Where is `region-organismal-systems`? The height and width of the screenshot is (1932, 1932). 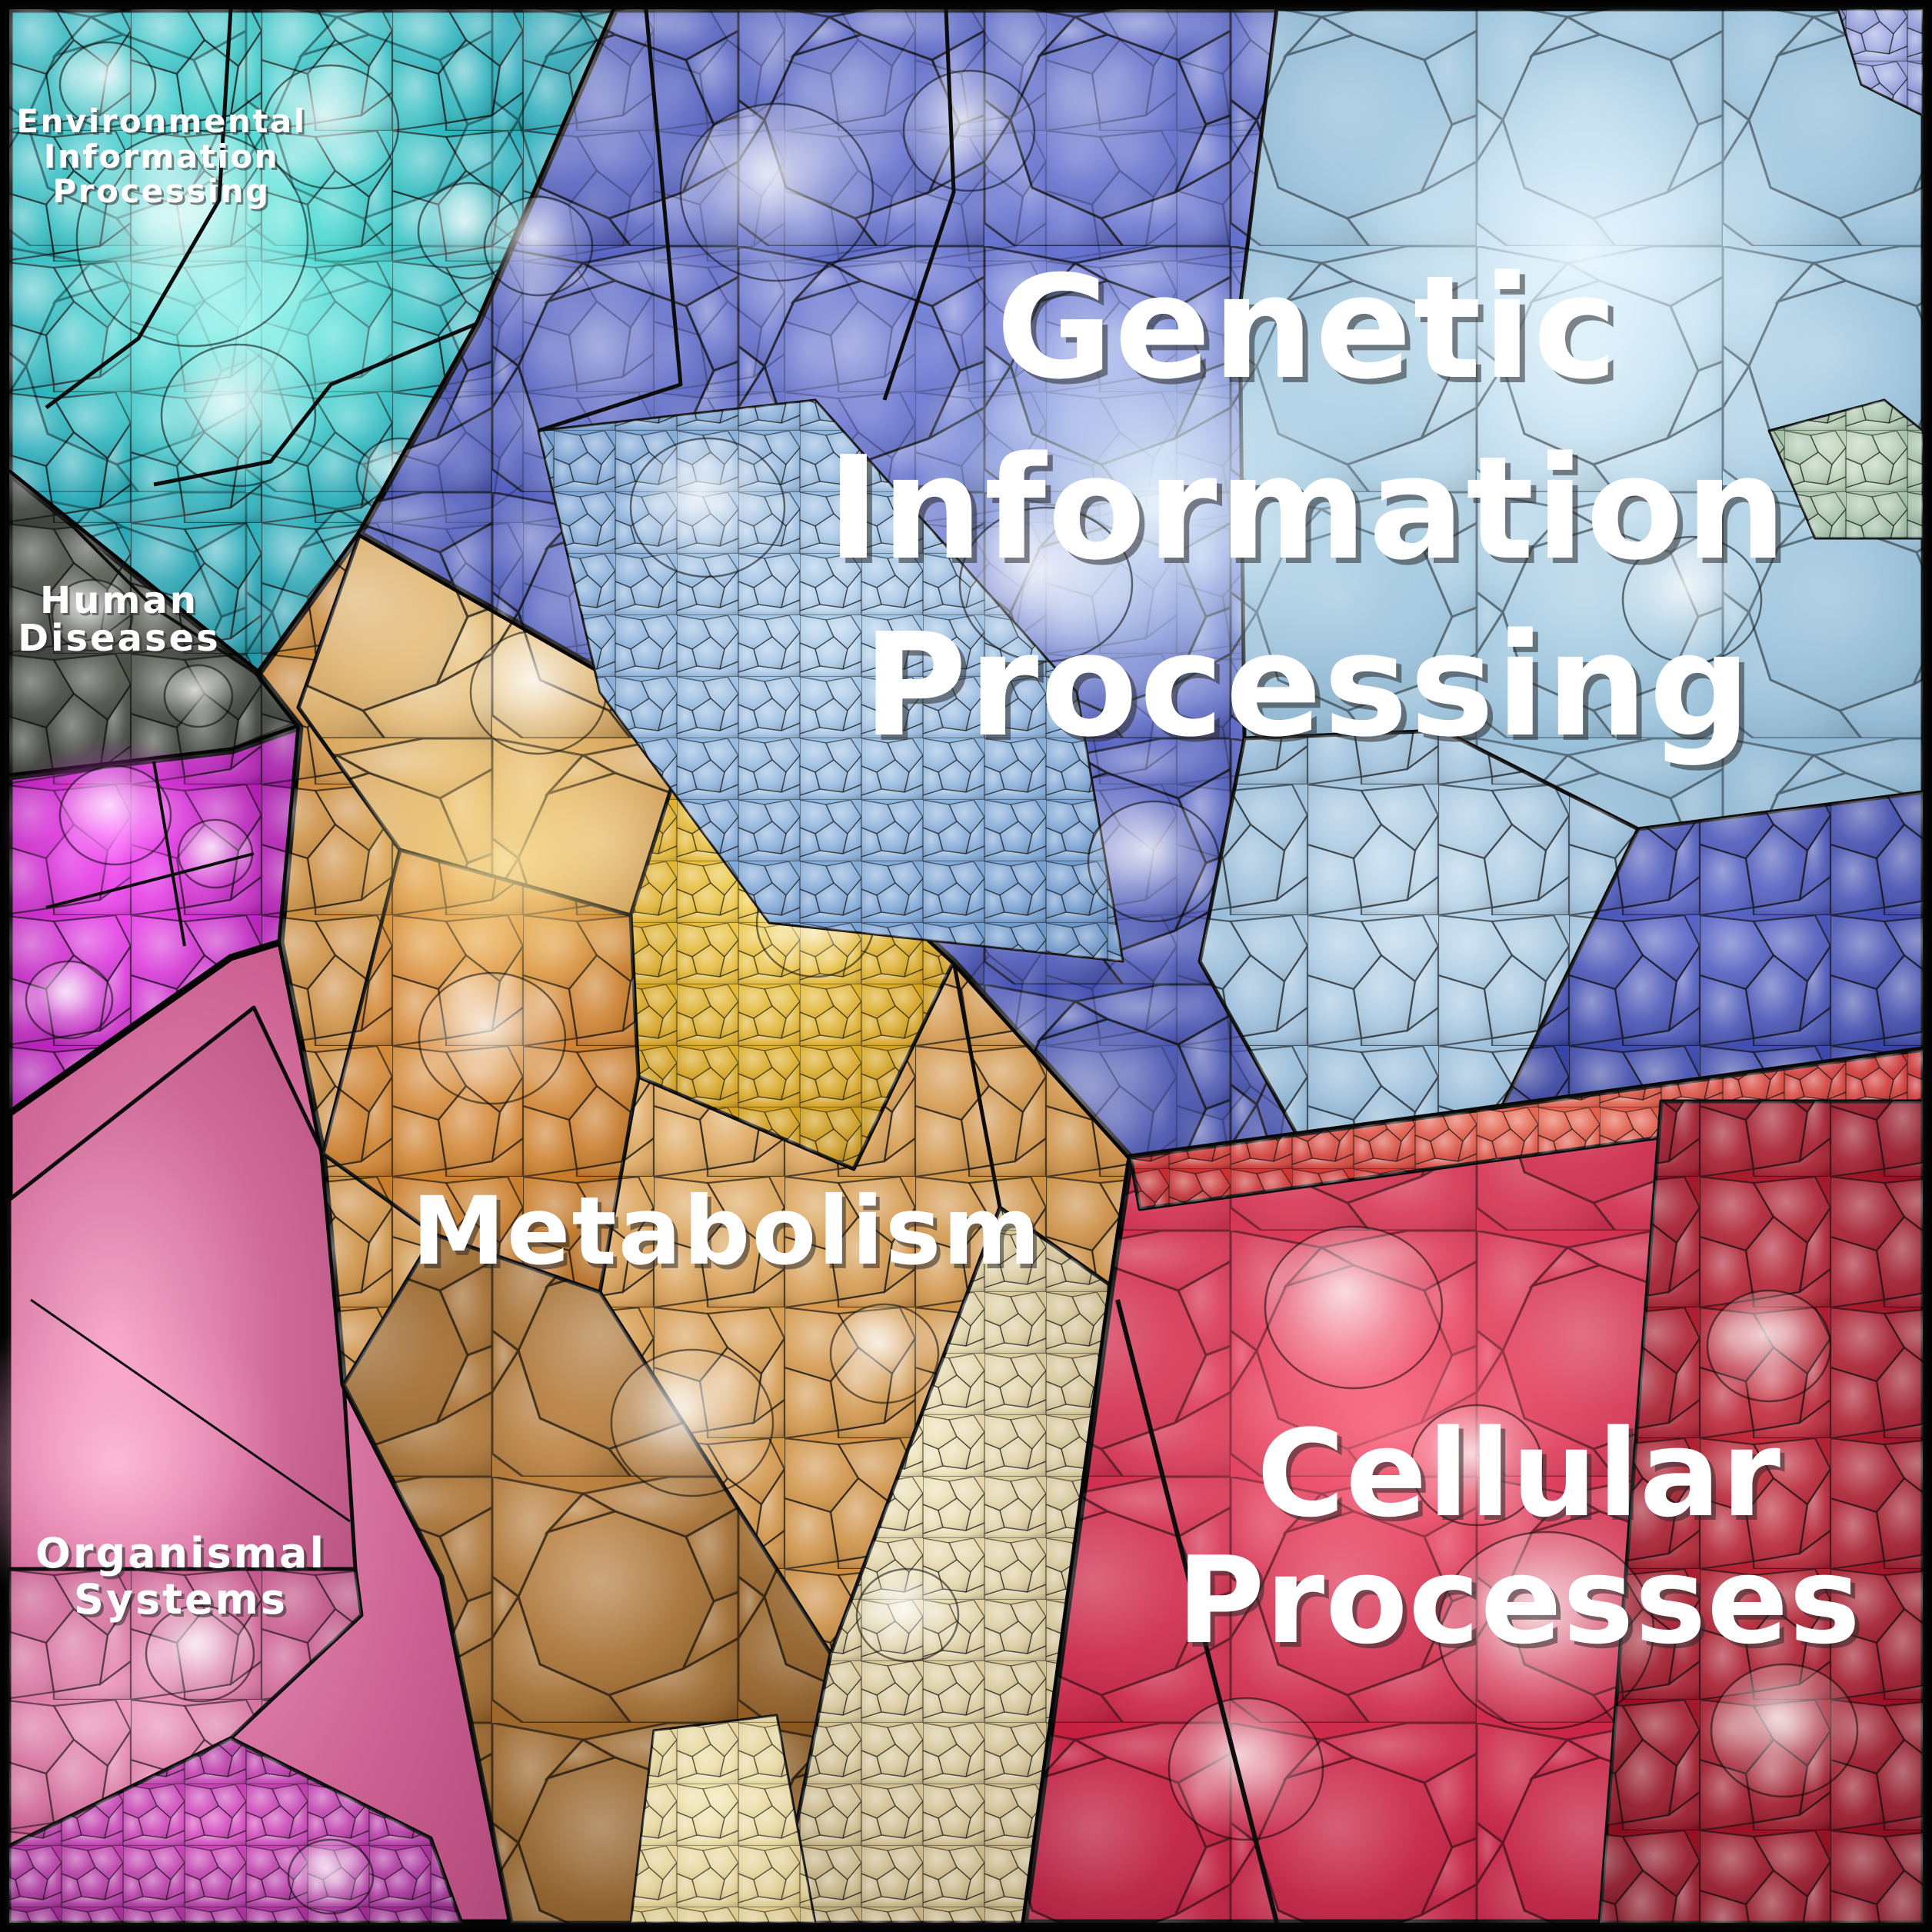
region-organismal-systems is located at coordinates (257, 1432).